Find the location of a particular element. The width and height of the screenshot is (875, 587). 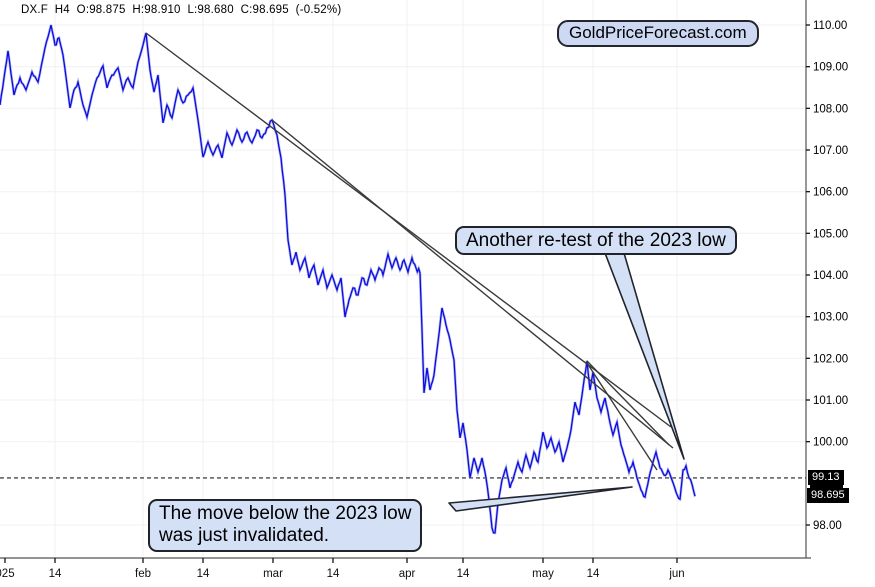

annotation-invalidated-line2: was just invalidated. is located at coordinates (244, 535).